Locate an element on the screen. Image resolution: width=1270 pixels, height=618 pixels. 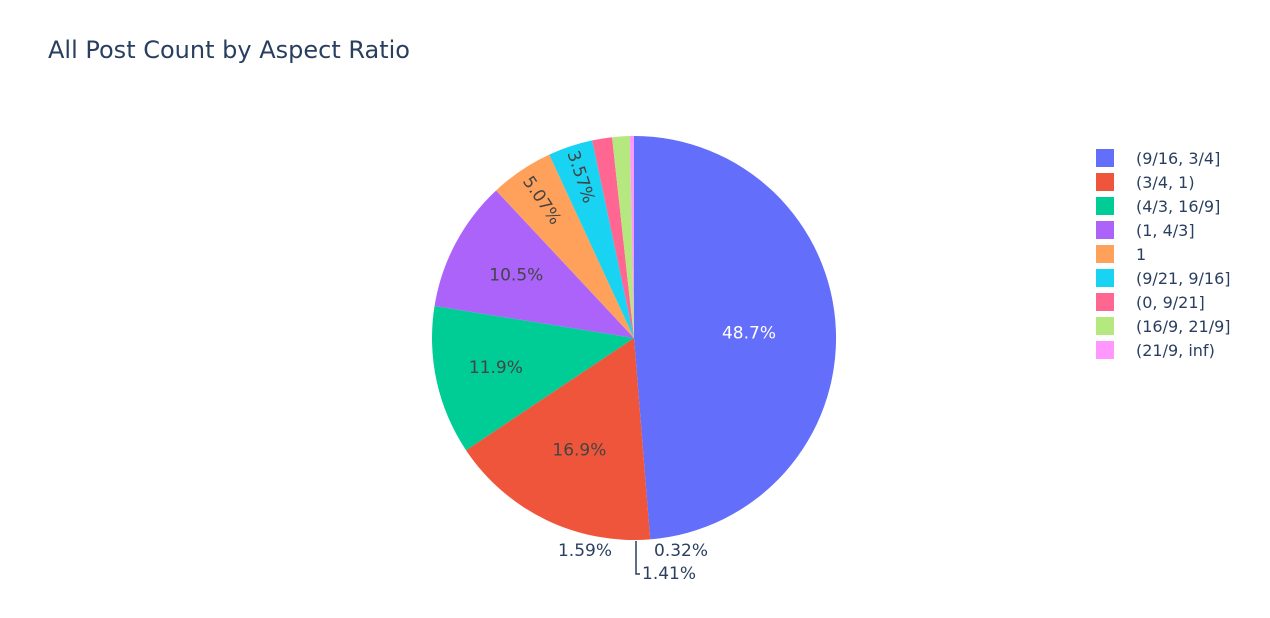
legend-item-16-9-21-9: (16/9, 21/9] is located at coordinates (1163, 326).